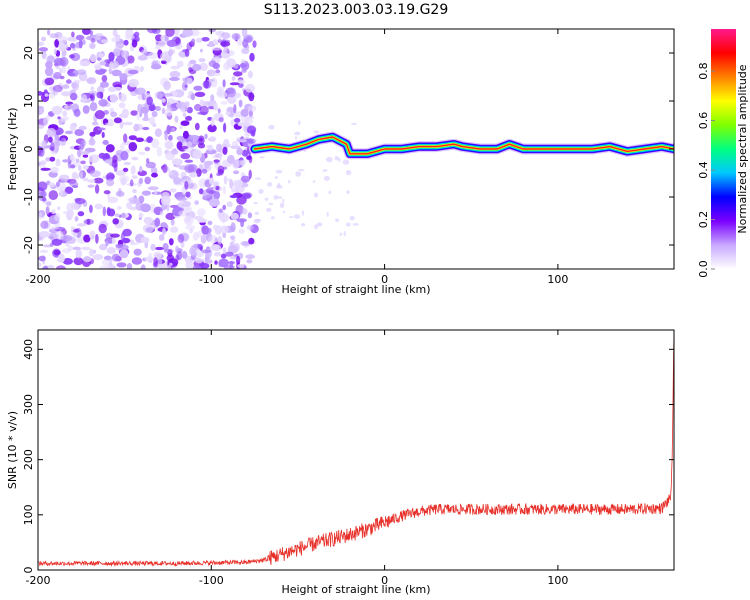 The height and width of the screenshot is (600, 750). Describe the element at coordinates (384, 580) in the screenshot. I see `x-tick-label: 0` at that location.